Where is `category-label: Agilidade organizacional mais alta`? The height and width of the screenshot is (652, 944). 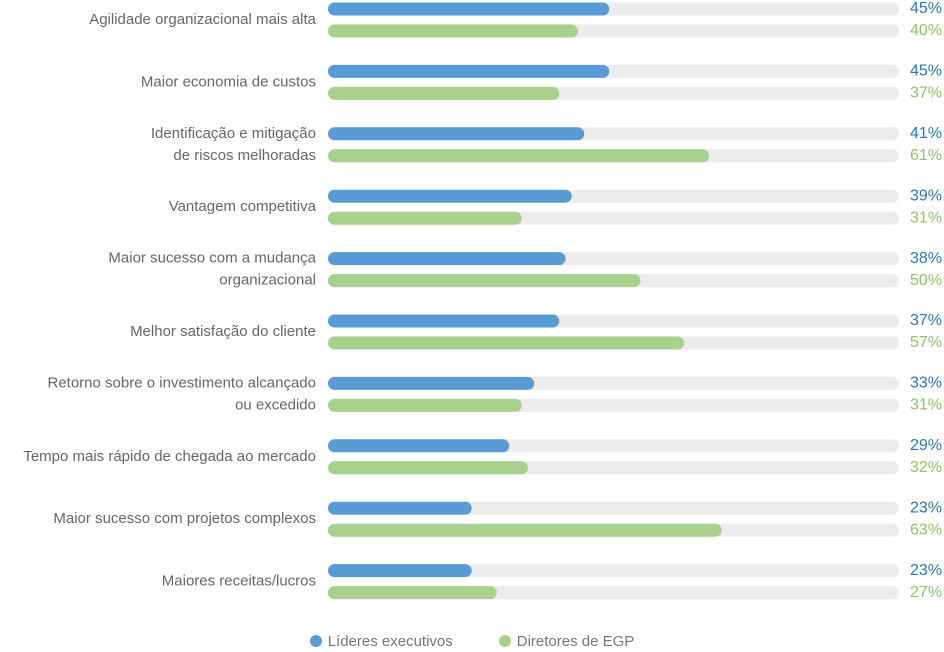 category-label: Agilidade organizacional mais alta is located at coordinates (202, 19).